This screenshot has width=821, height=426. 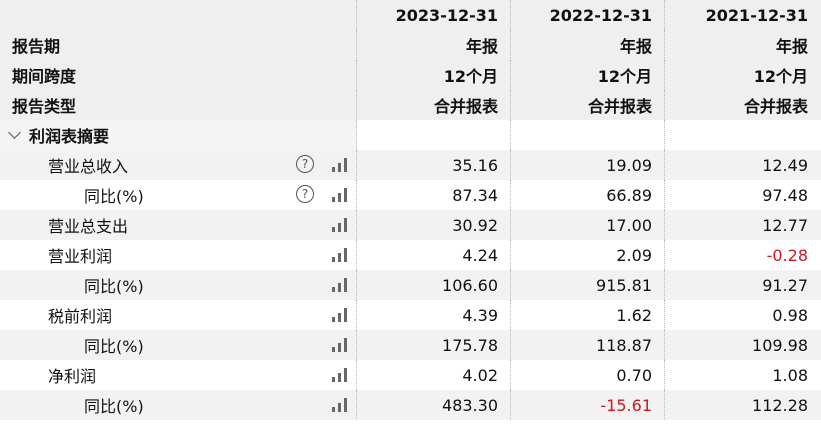 What do you see at coordinates (434, 345) in the screenshot?
I see `value-cell: 175.78` at bounding box center [434, 345].